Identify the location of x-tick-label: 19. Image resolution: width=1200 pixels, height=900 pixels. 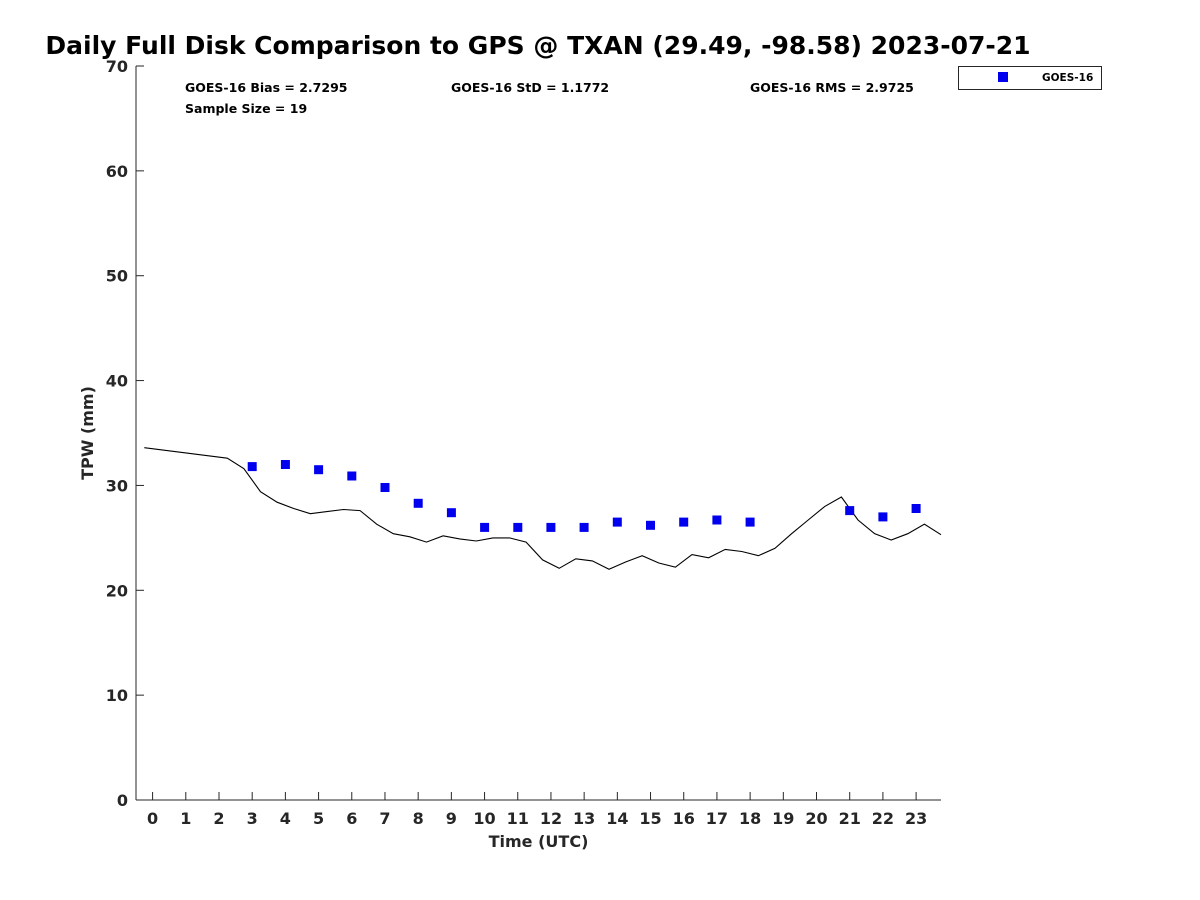
(783, 818).